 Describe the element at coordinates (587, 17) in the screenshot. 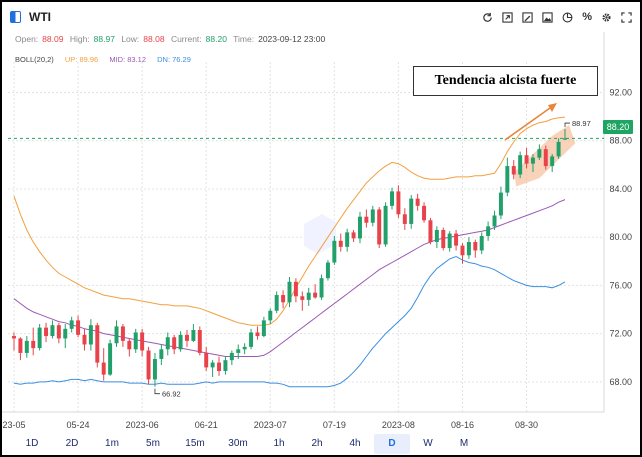

I see `percent-icon: %` at that location.